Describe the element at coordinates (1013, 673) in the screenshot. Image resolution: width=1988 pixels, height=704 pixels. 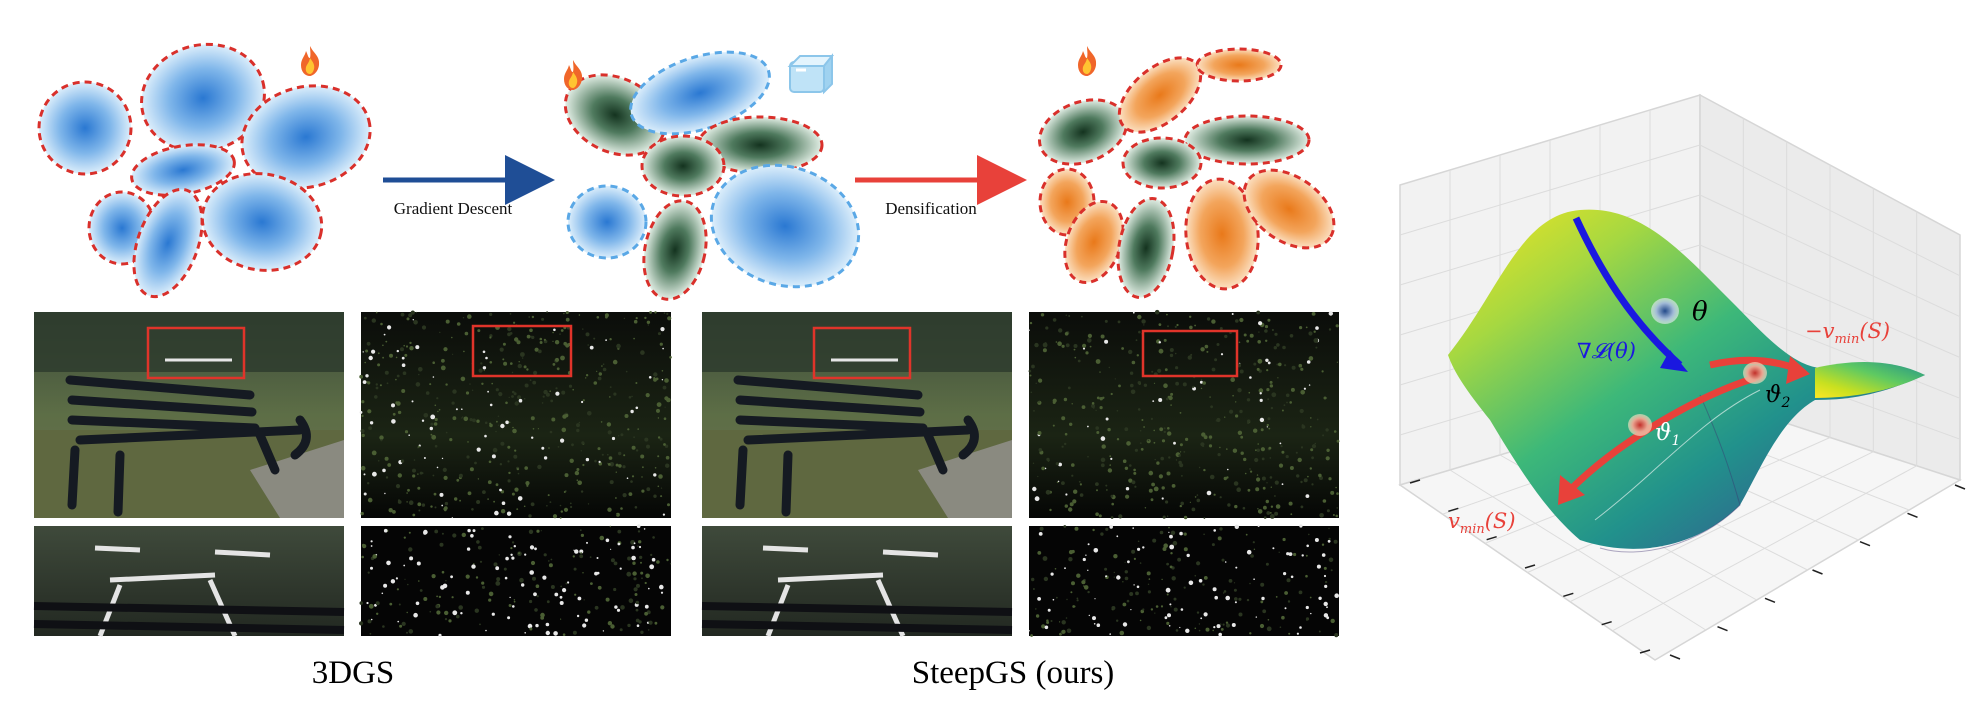
I see `label-steepgs: SteepGS (ours)` at that location.